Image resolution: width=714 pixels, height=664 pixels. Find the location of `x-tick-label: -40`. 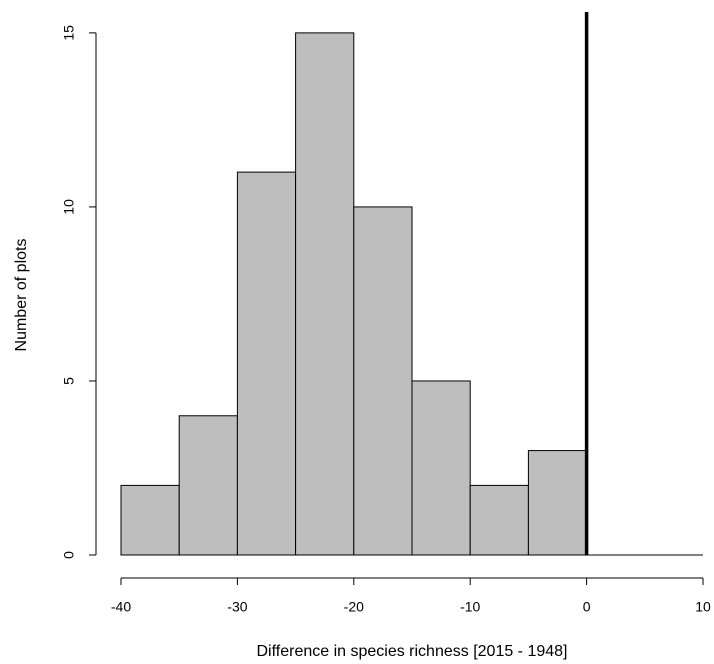

x-tick-label: -40 is located at coordinates (121, 607).